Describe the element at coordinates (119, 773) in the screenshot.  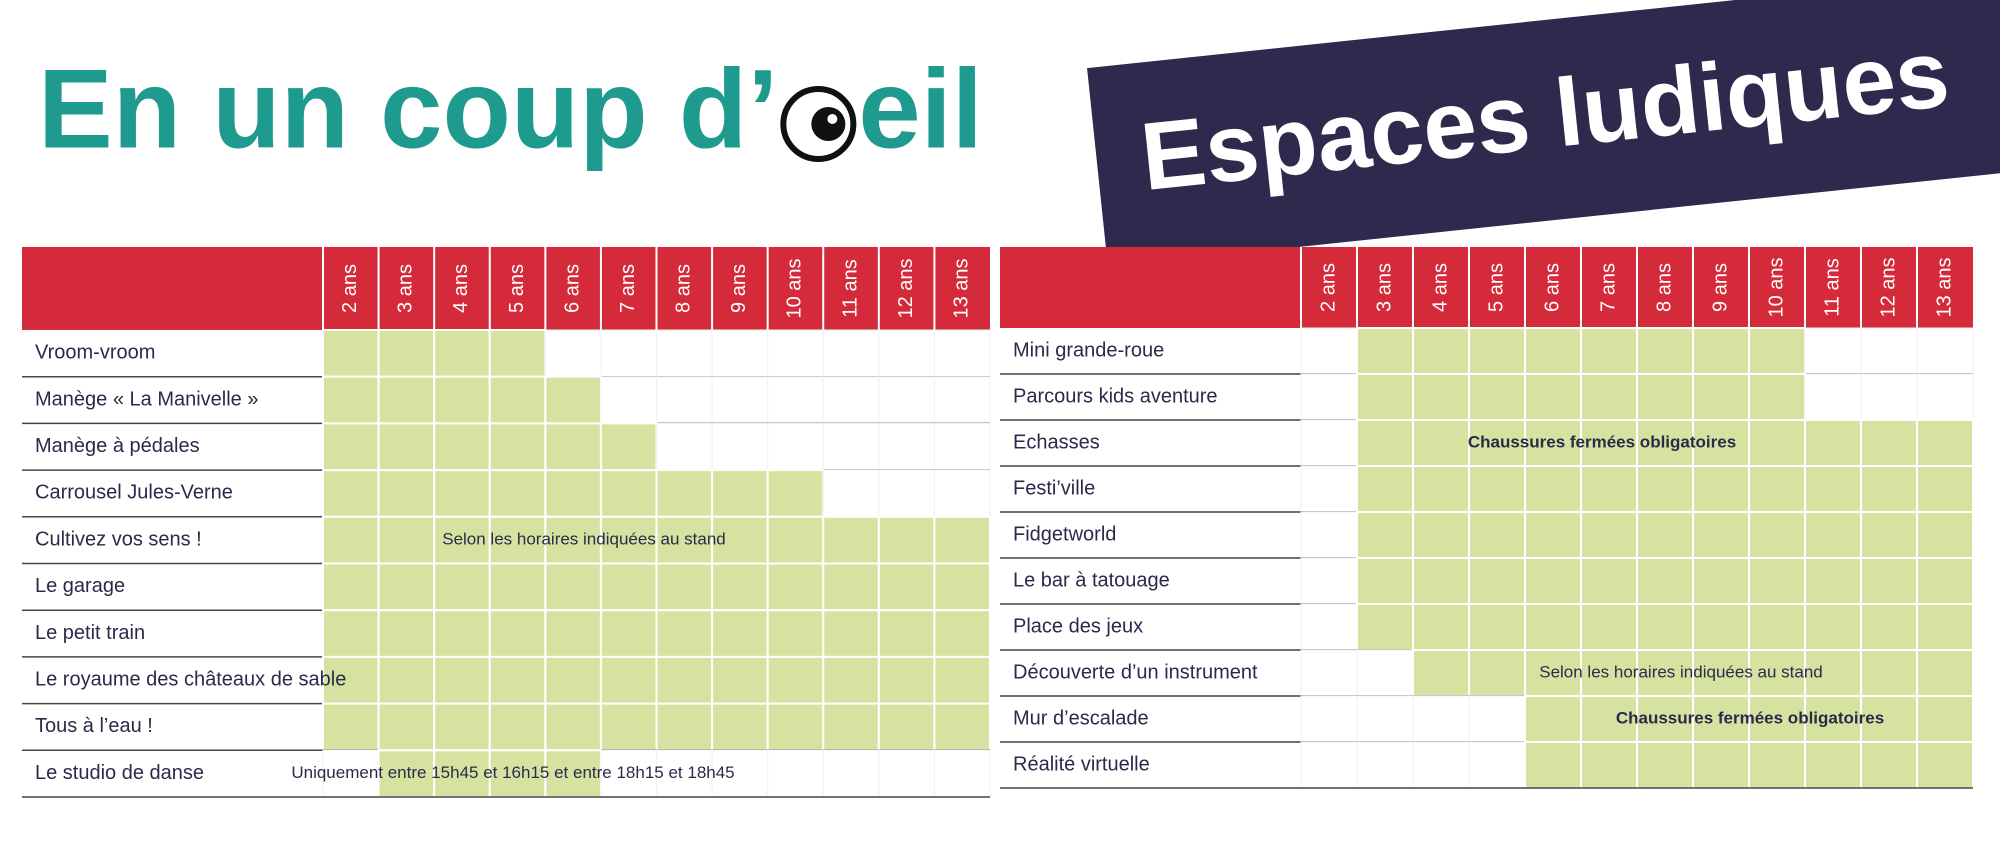
I see `activity-label: Le studio de danse` at that location.